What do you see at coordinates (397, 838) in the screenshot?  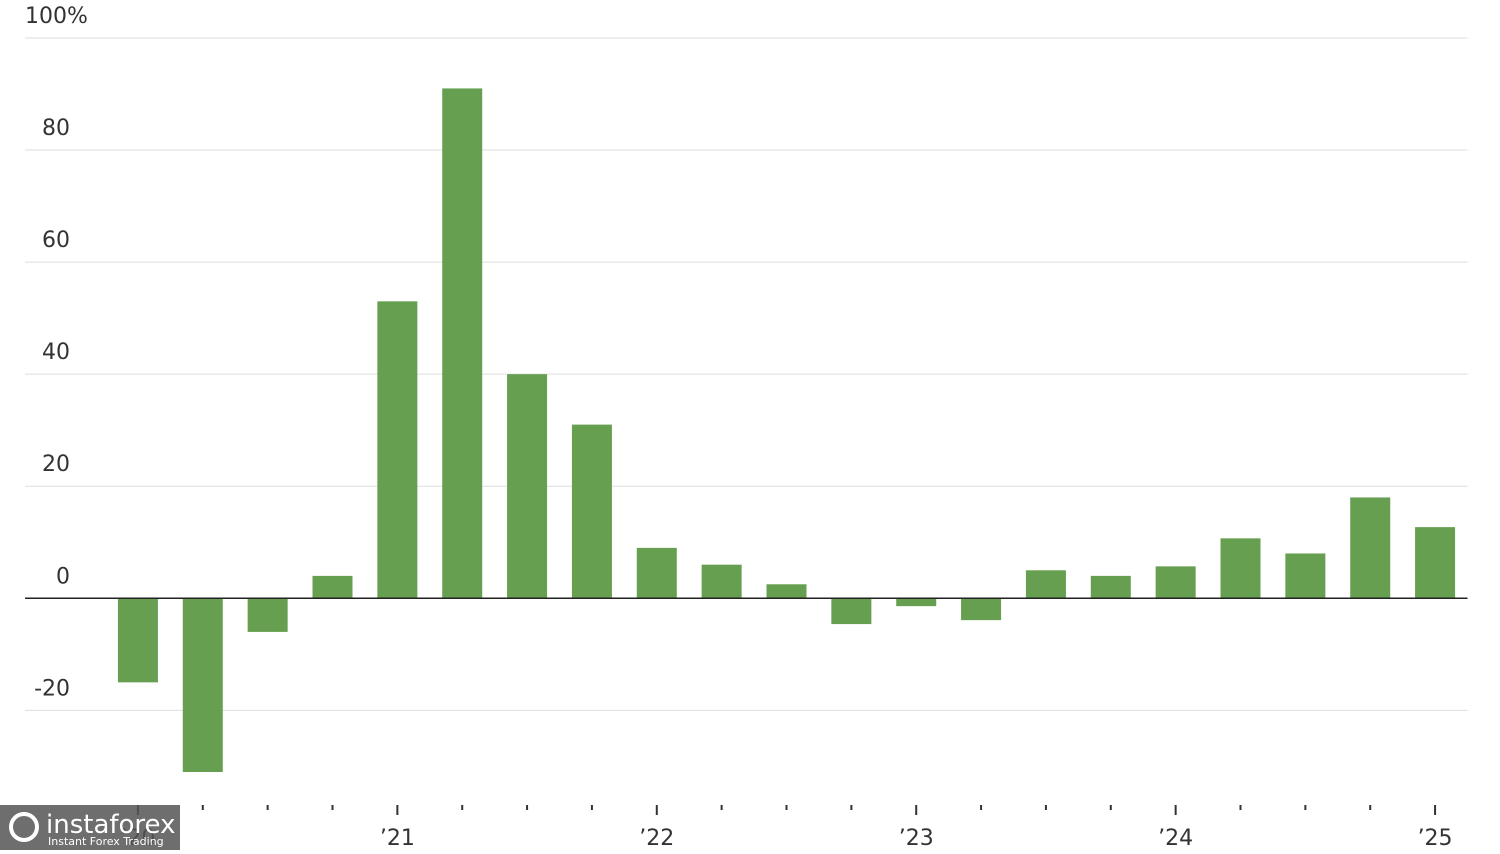 I see `x-tick-label: ’21` at bounding box center [397, 838].